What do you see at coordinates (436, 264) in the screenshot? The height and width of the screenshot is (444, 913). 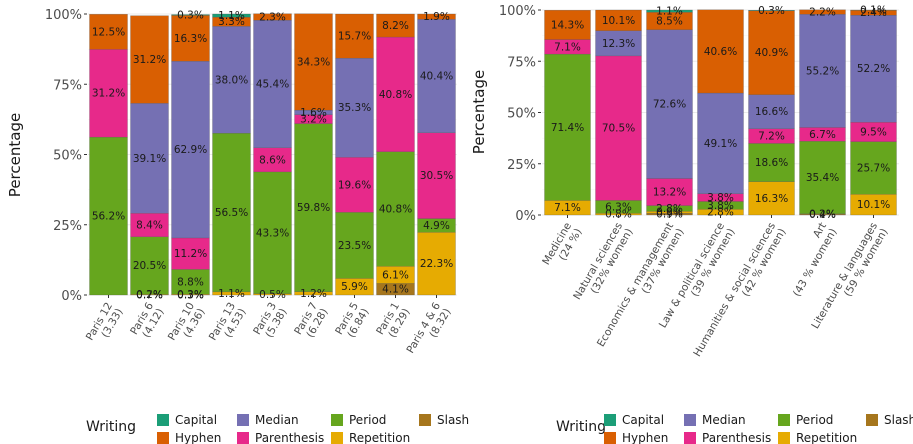 I see `left-data-label: 22.3%` at bounding box center [436, 264].